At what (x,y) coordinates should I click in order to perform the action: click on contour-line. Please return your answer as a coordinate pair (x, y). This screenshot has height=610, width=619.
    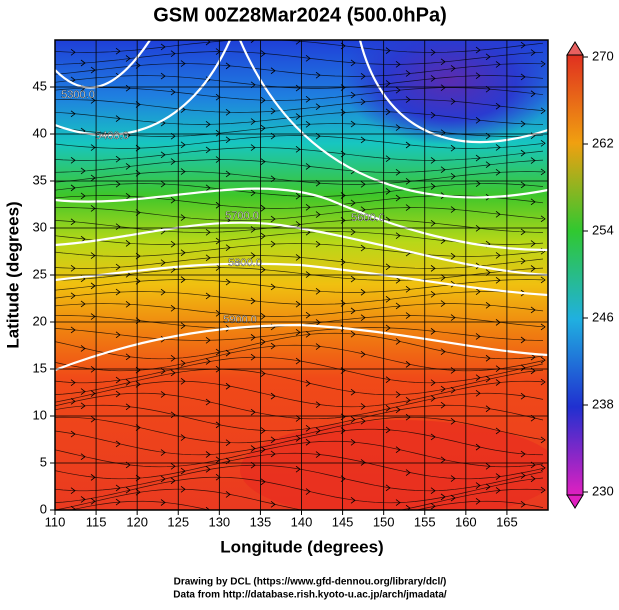
    Looking at the image, I should click on (301, 219).